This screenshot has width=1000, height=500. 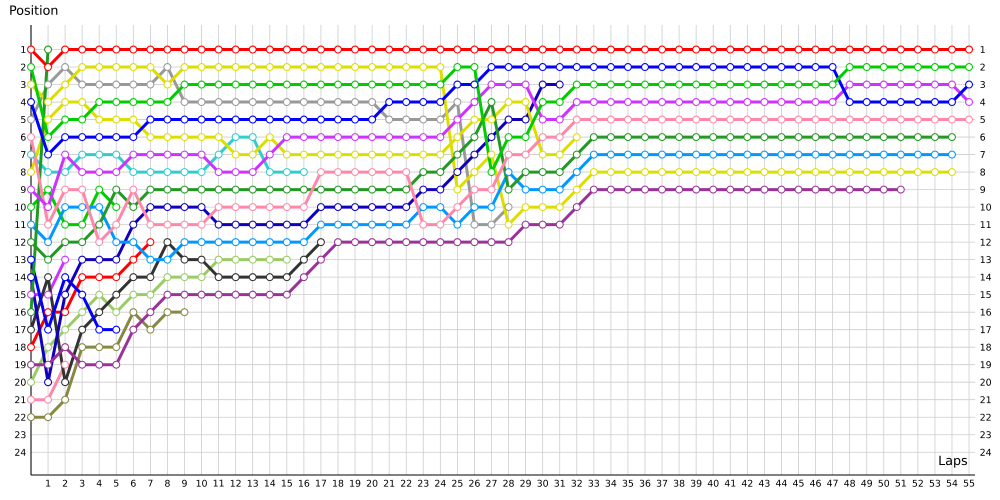 What do you see at coordinates (65, 483) in the screenshot?
I see `x-tick-label: 2` at bounding box center [65, 483].